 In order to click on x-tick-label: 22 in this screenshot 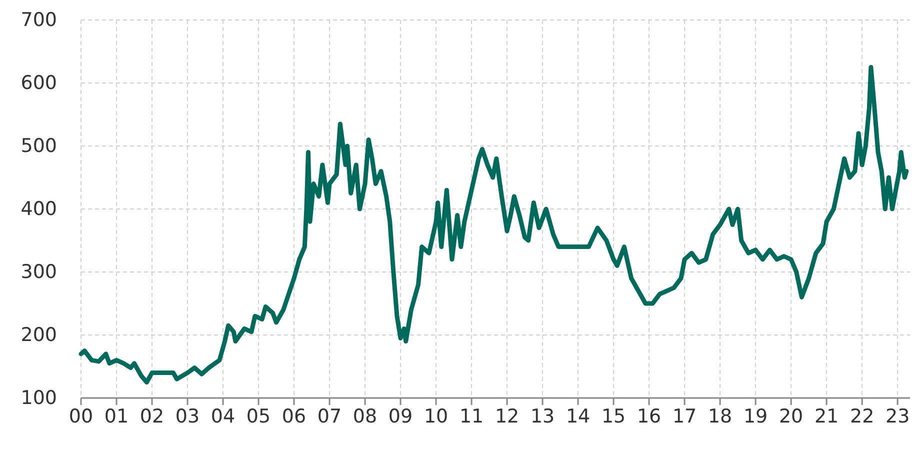, I will do `click(862, 416)`.